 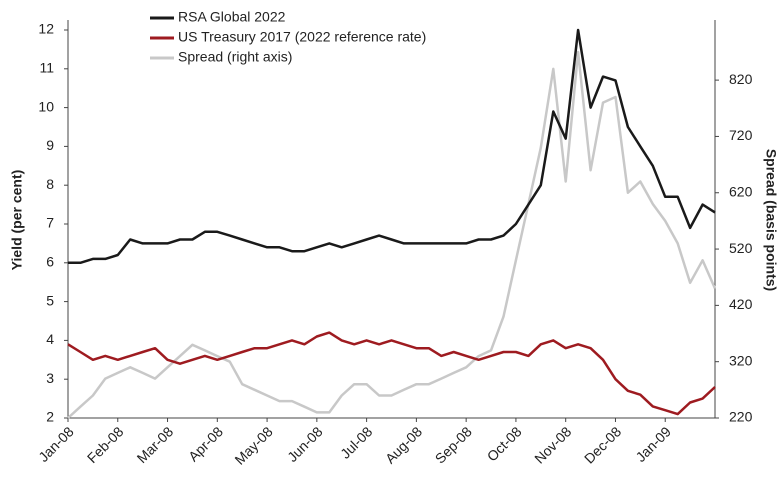 What do you see at coordinates (356, 442) in the screenshot?
I see `x-tick-label: Jul-08` at bounding box center [356, 442].